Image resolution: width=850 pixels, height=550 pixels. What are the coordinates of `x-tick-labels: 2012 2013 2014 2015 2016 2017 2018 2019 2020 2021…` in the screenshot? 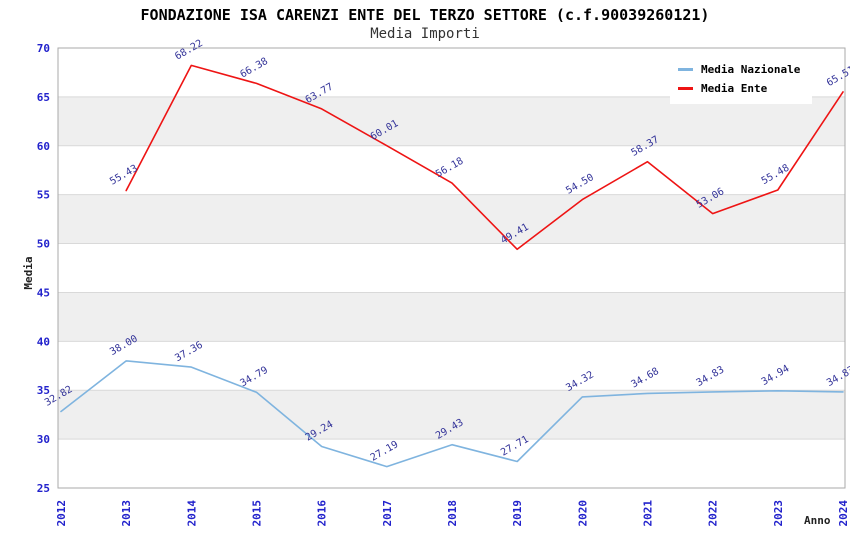 It's located at (452, 513).